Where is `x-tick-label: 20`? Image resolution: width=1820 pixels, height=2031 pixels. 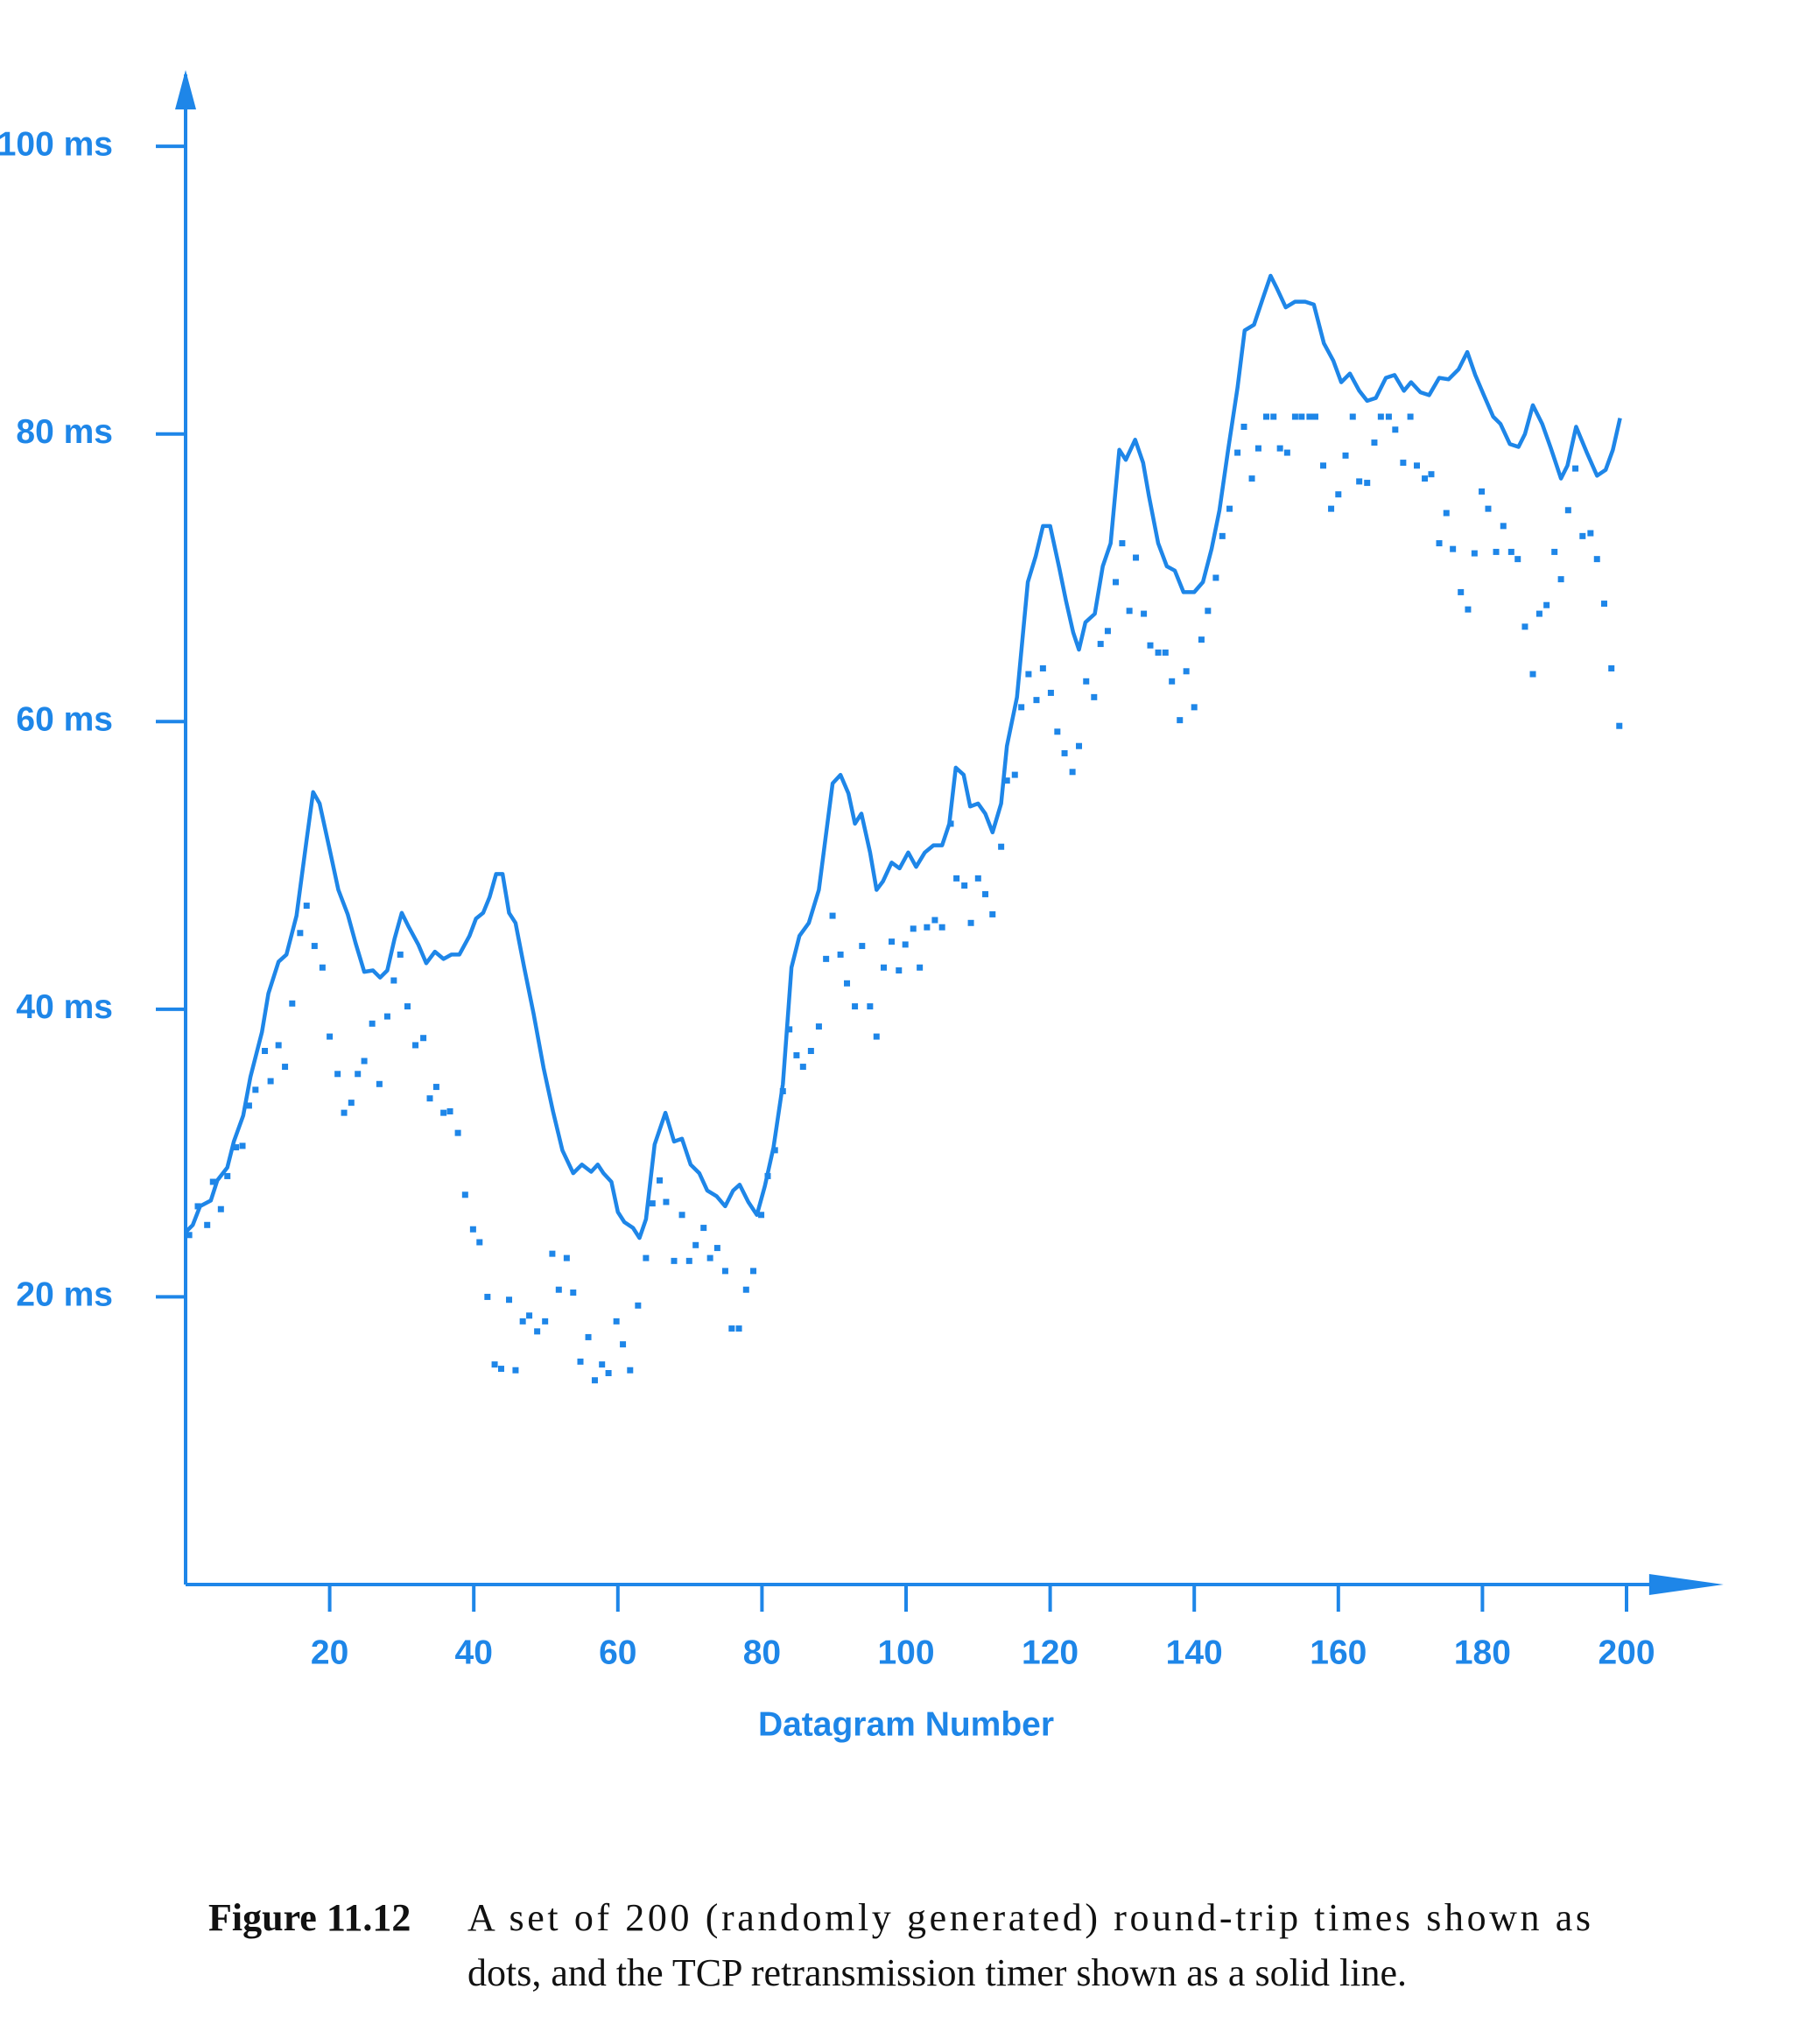
x-tick-label: 20 is located at coordinates (329, 1652).